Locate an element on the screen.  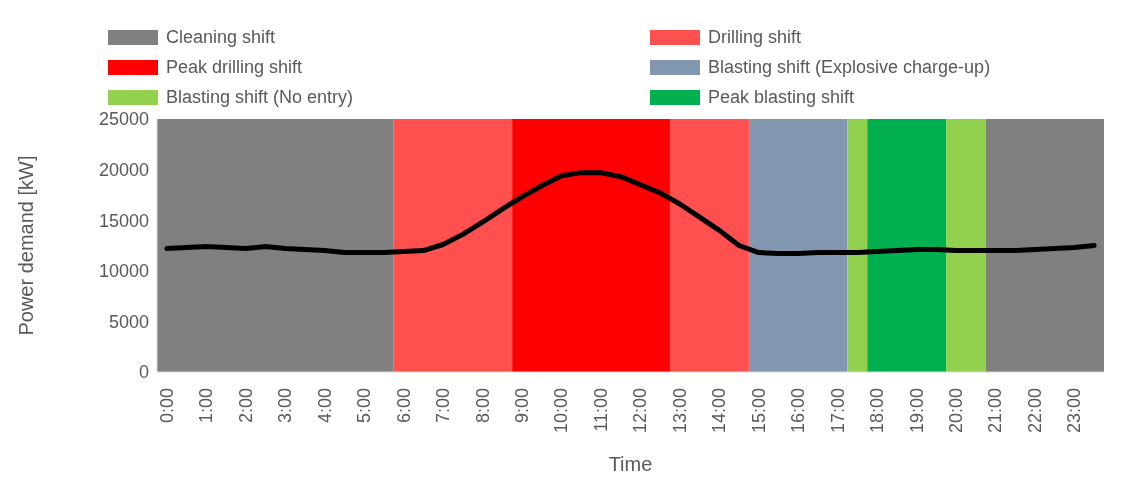
x-tick-label: 8:00 is located at coordinates (482, 406).